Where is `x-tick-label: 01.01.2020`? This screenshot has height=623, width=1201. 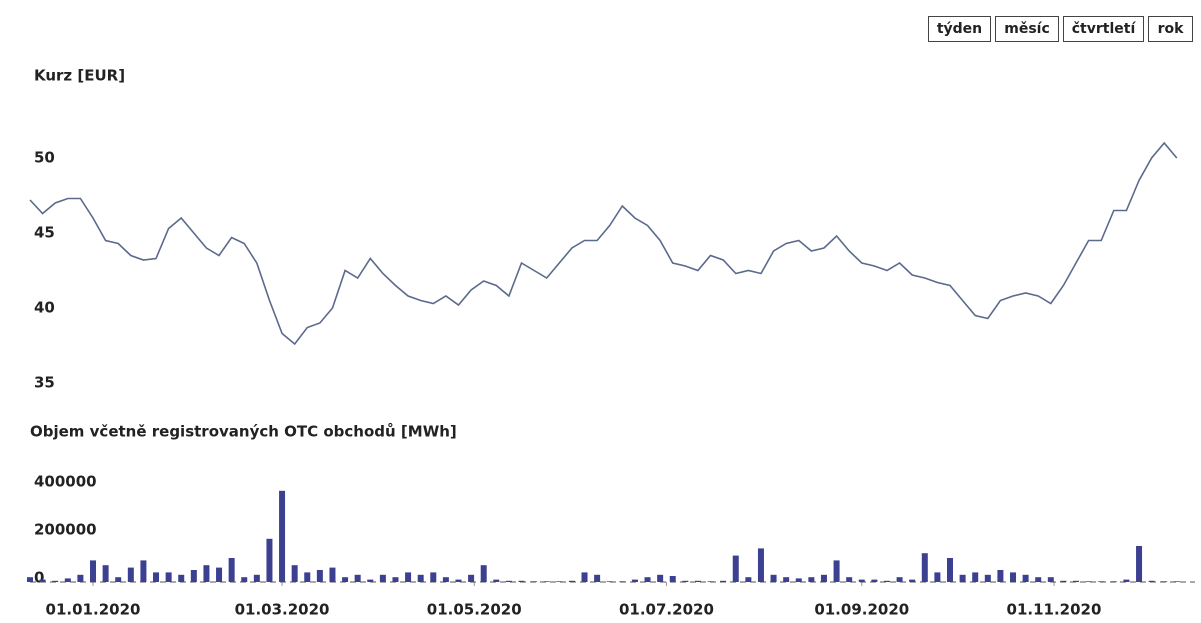
x-tick-label: 01.01.2020 is located at coordinates (93, 610).